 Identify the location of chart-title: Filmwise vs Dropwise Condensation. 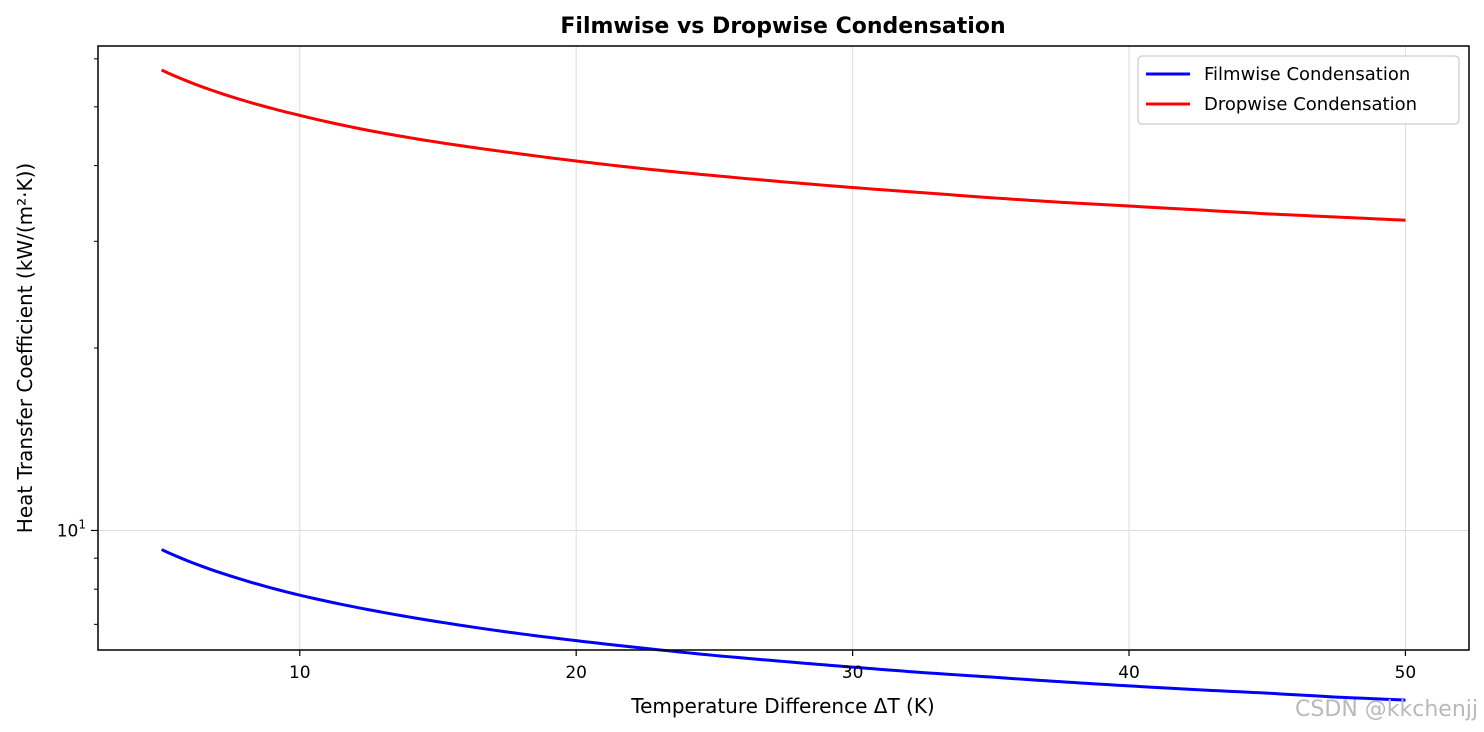
(782, 26).